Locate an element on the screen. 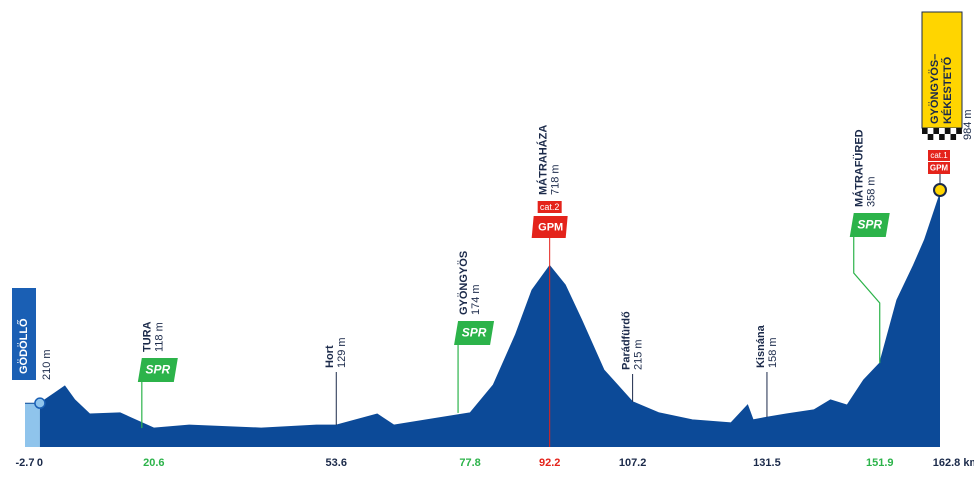  x-tick-label: 77.8 is located at coordinates (469, 463).